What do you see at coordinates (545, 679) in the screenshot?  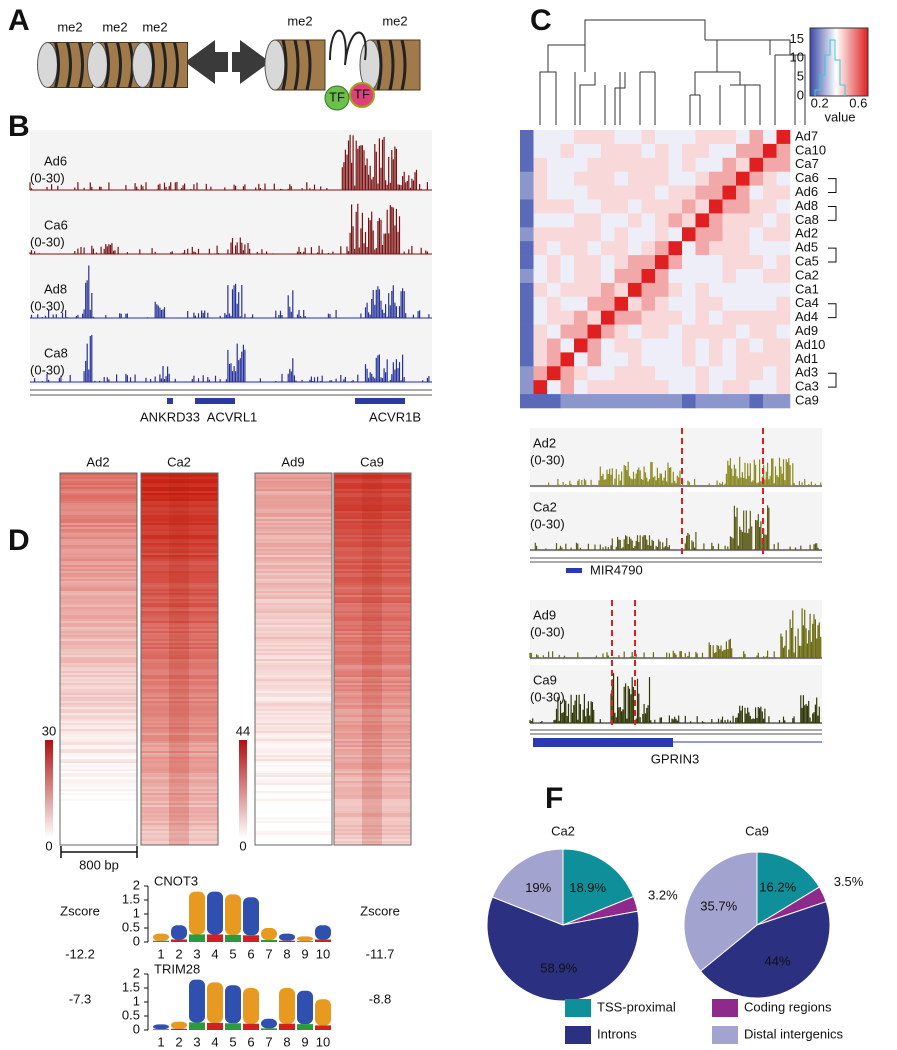 I see `track-name: Ca9` at bounding box center [545, 679].